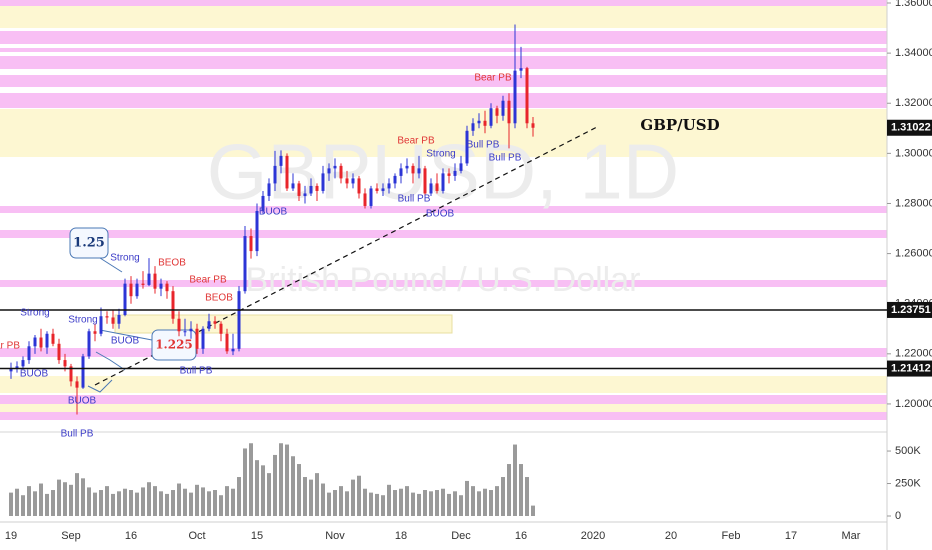 This screenshot has height=550, width=932. I want to click on x-tick-label: 17, so click(791, 536).